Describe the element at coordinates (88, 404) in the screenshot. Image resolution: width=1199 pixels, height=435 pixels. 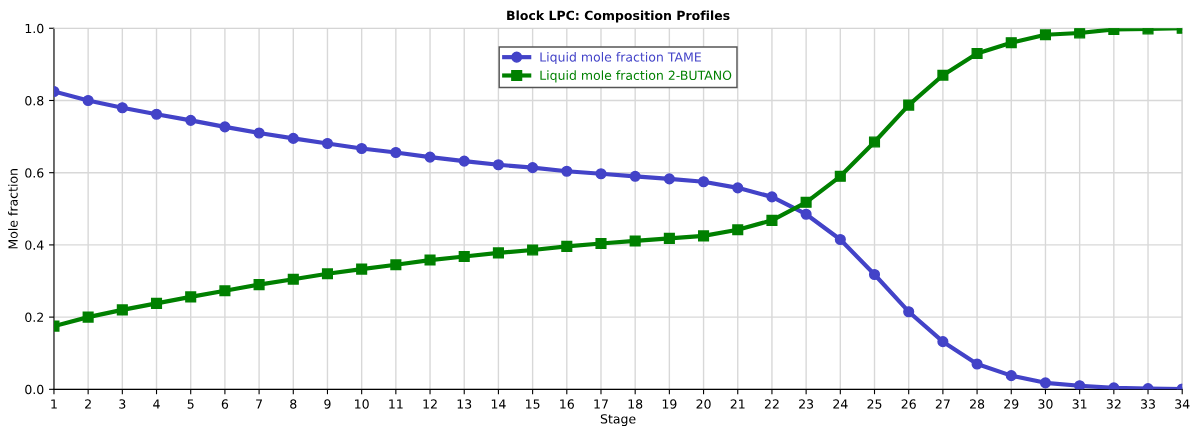
I see `x-tick-label: 2` at that location.